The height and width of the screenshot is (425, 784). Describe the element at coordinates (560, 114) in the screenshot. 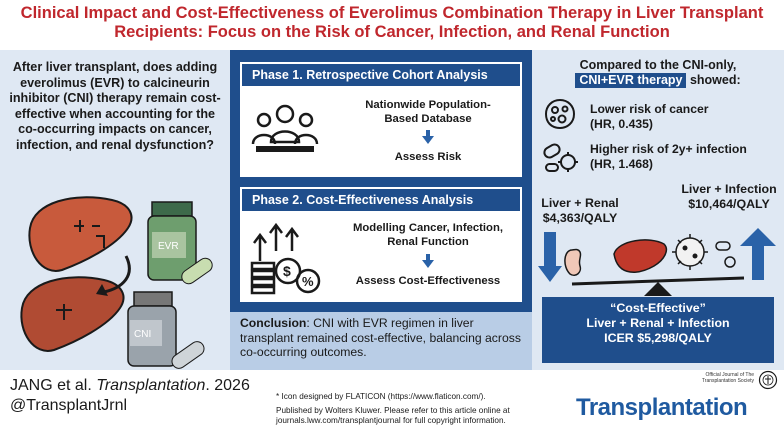

I see `cancer-cell-icon` at that location.